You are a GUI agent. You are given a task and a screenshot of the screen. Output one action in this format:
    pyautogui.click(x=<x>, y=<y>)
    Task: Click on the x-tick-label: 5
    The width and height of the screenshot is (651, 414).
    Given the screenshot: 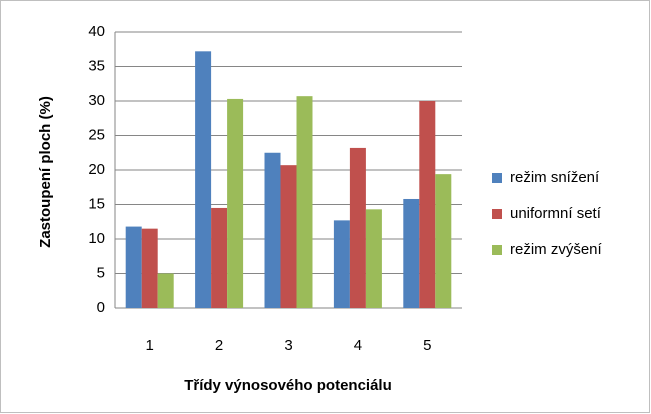 What is the action you would take?
    pyautogui.click(x=427, y=345)
    